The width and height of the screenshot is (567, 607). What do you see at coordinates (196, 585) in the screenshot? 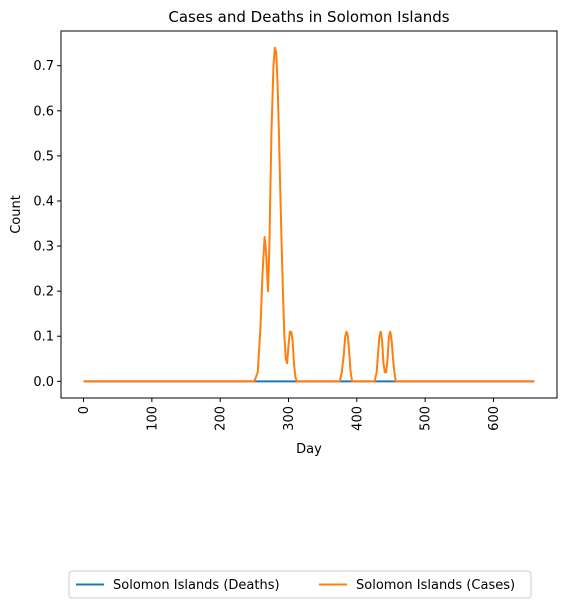
I see `legend-label-deaths: Solomon Islands (Deaths)` at bounding box center [196, 585].